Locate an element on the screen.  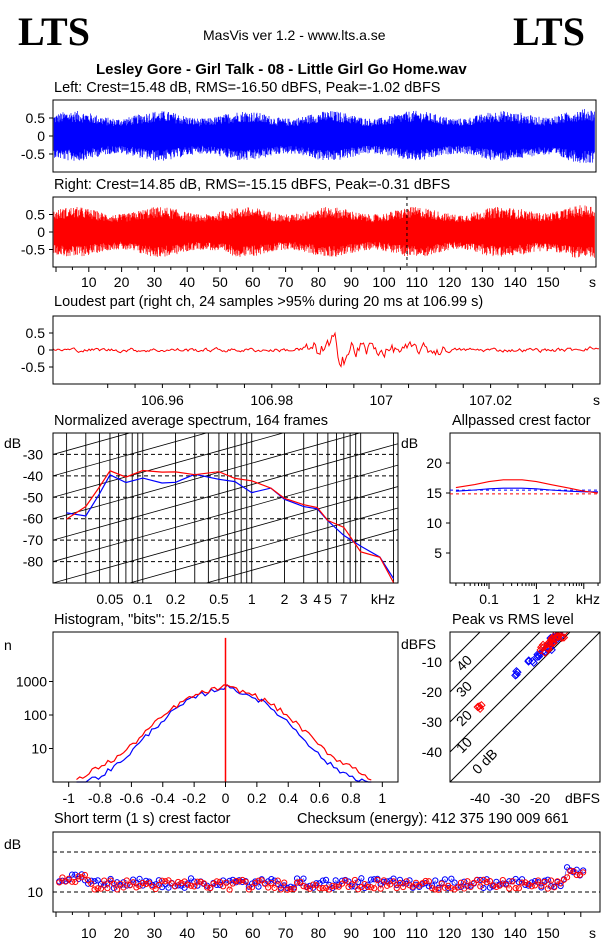
time-axis-label: 60 is located at coordinates (253, 282).